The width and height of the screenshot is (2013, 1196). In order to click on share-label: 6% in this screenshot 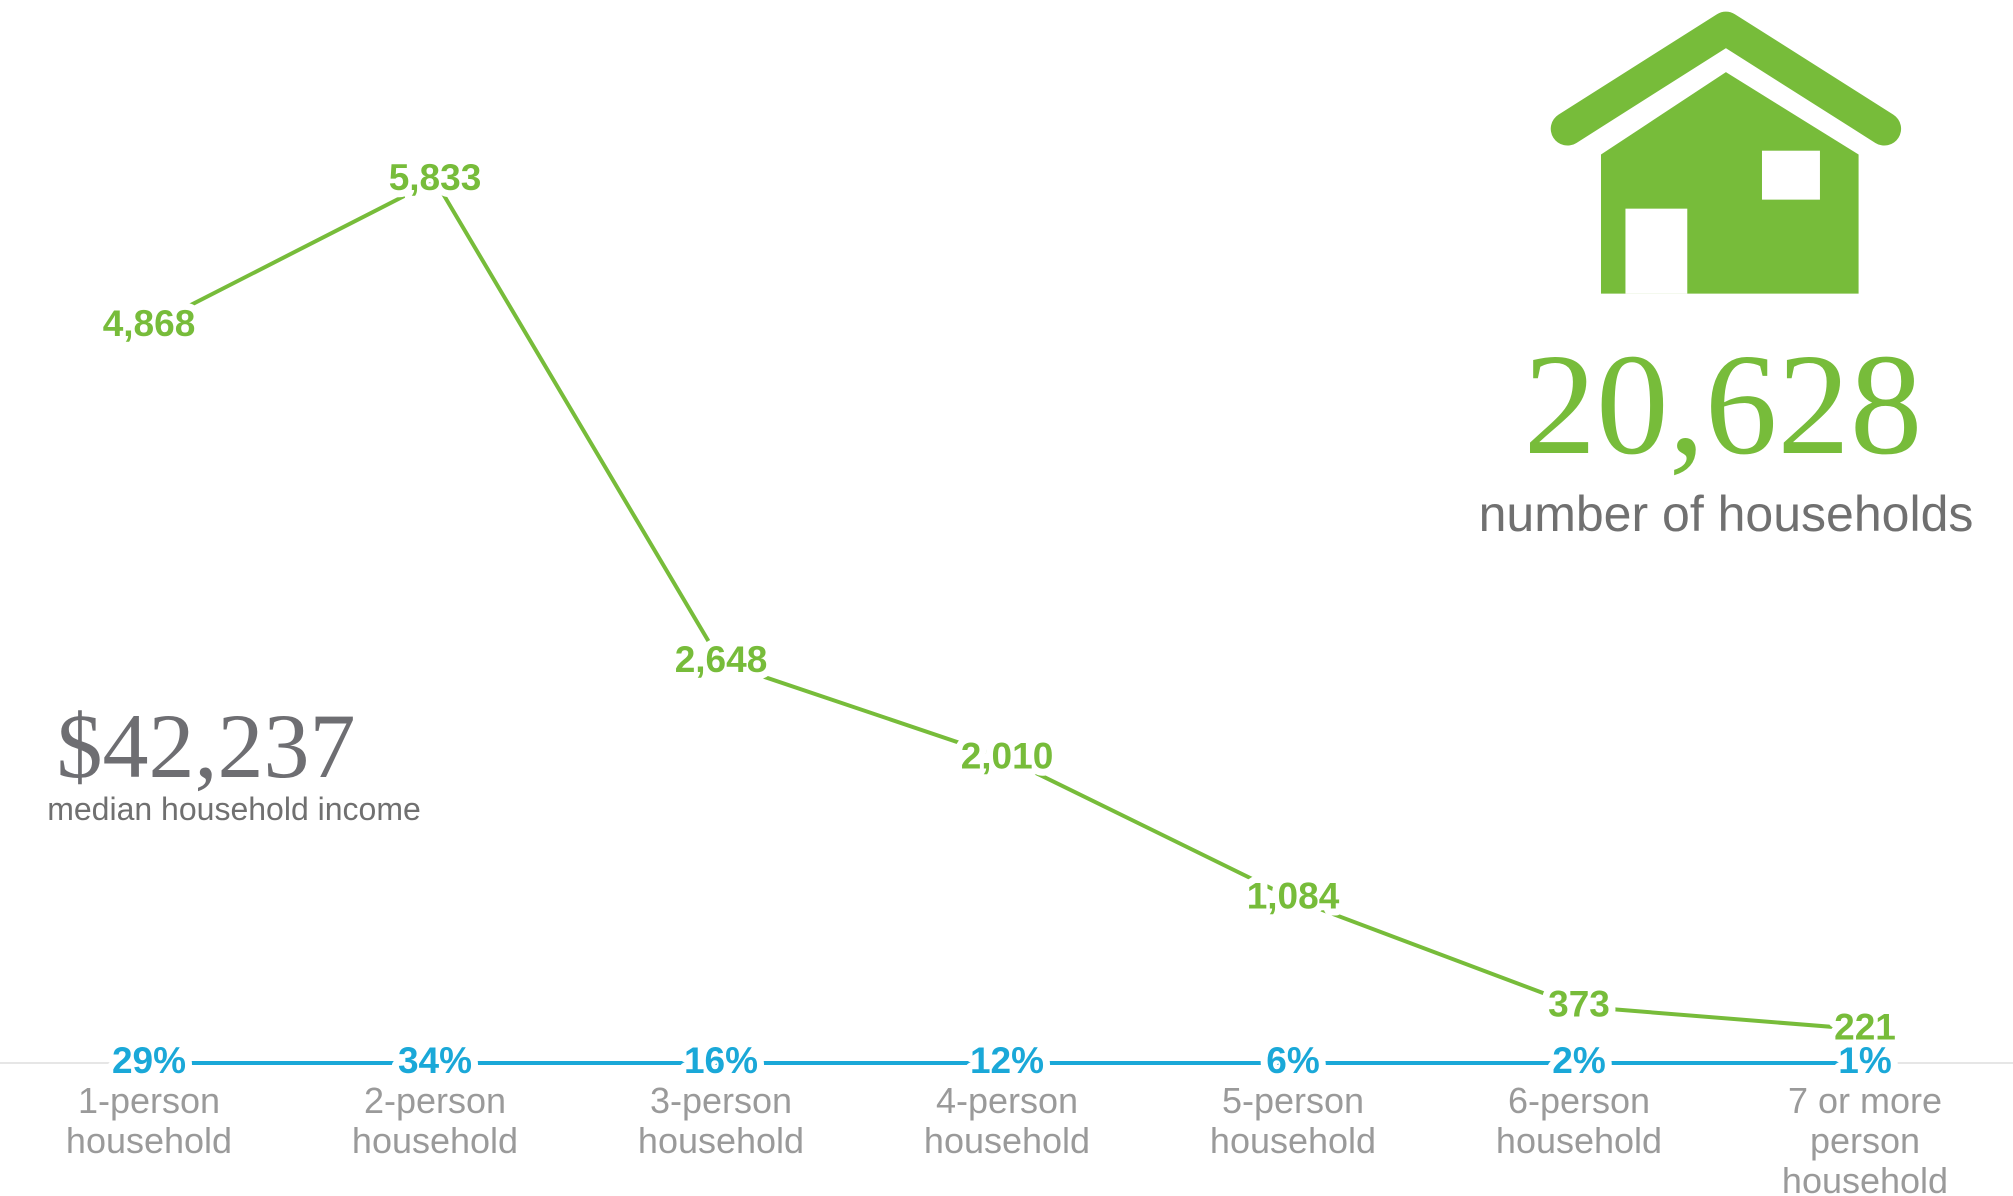, I will do `click(1292, 1060)`.